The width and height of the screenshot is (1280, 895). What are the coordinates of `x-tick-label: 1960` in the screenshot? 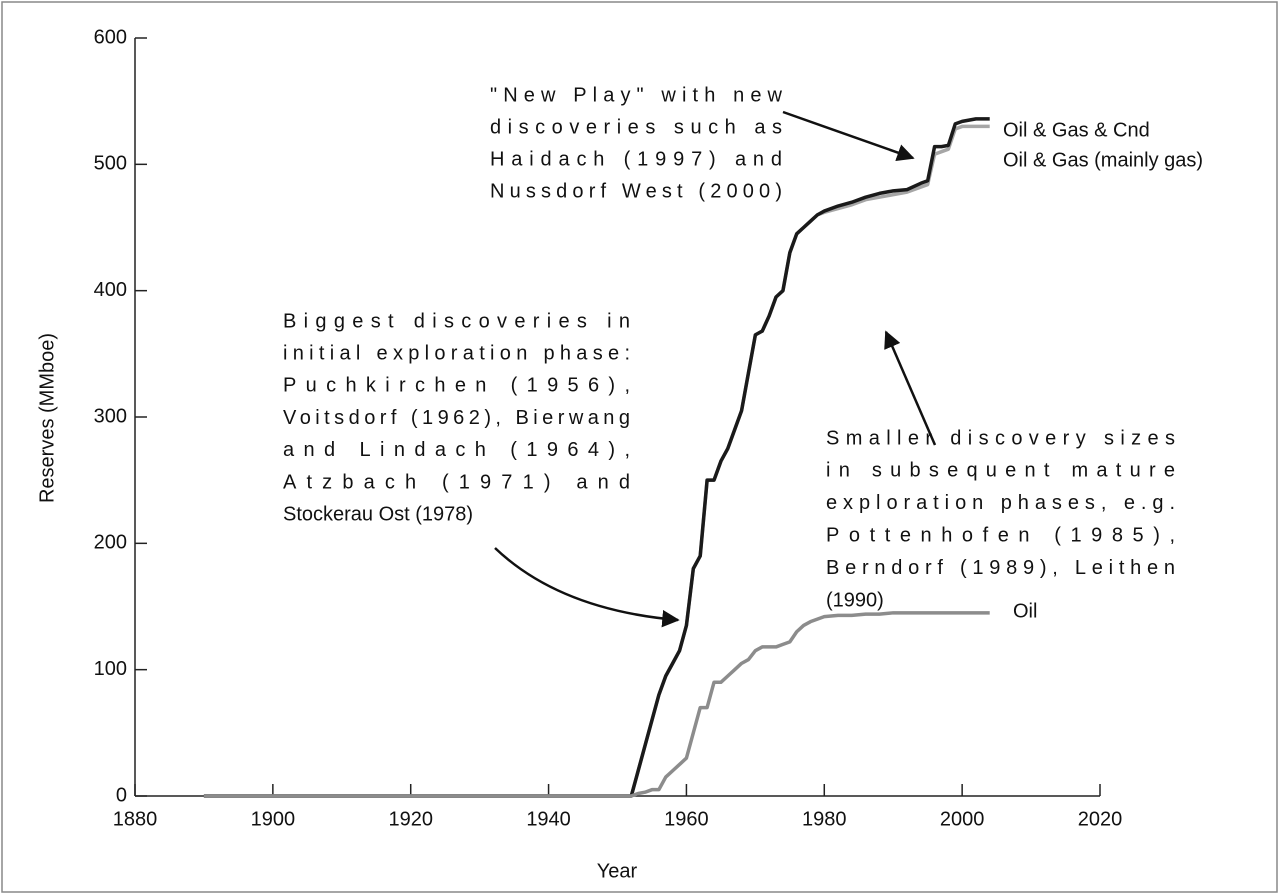 It's located at (686, 819).